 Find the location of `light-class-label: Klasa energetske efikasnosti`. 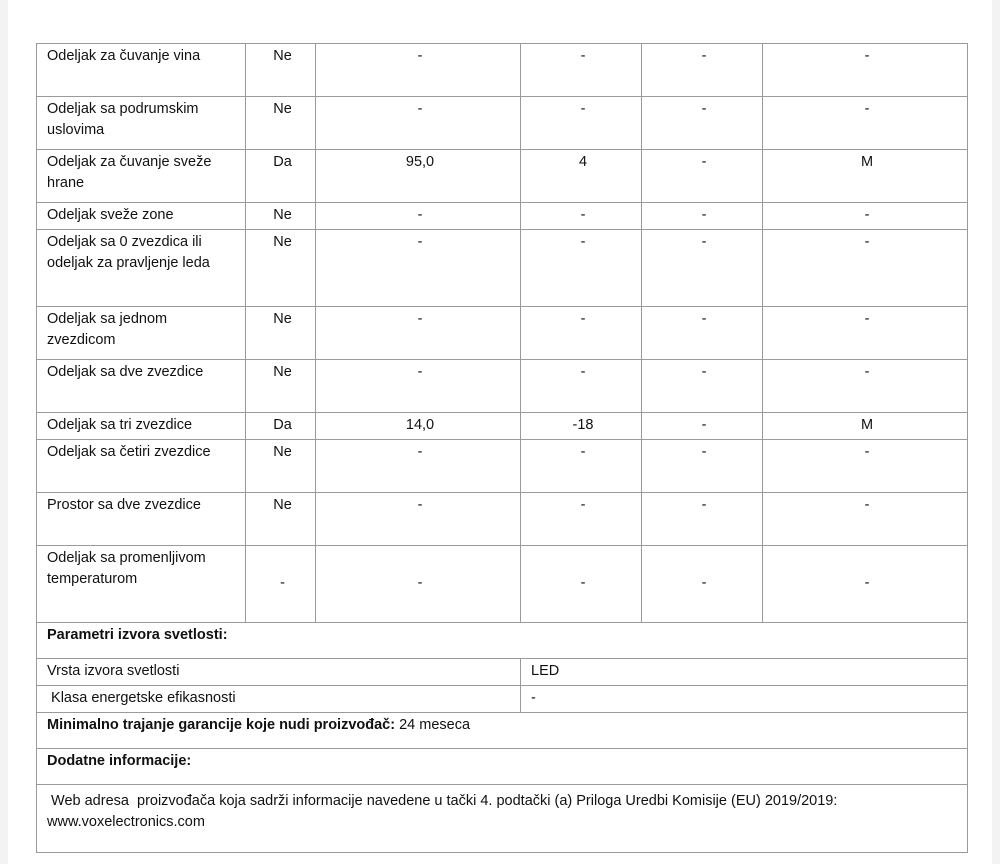

light-class-label: Klasa energetske efikasnosti is located at coordinates (278, 699).